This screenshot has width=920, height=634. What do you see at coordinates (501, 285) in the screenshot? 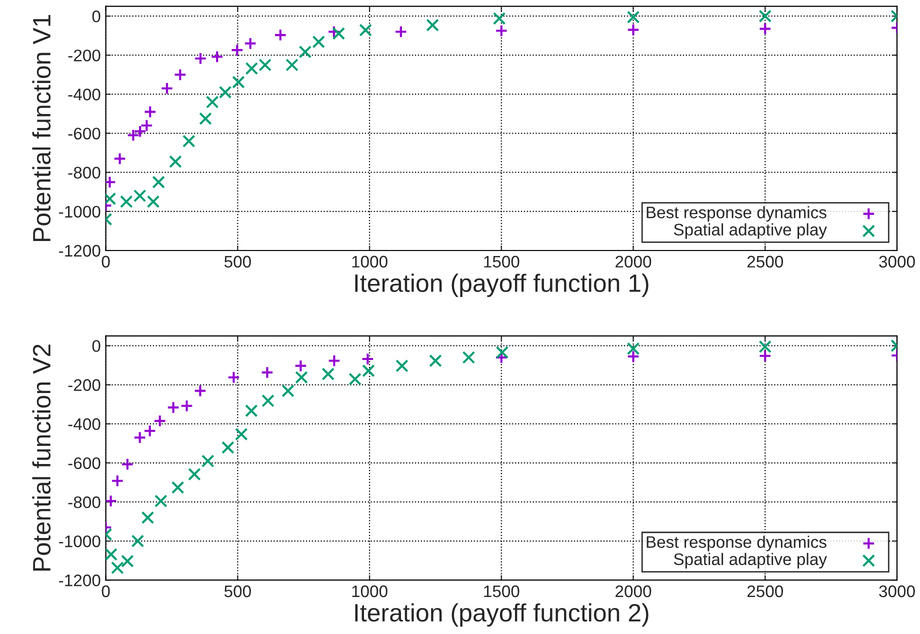
I see `x-axis-title: Iteration (payoff function 1)` at bounding box center [501, 285].